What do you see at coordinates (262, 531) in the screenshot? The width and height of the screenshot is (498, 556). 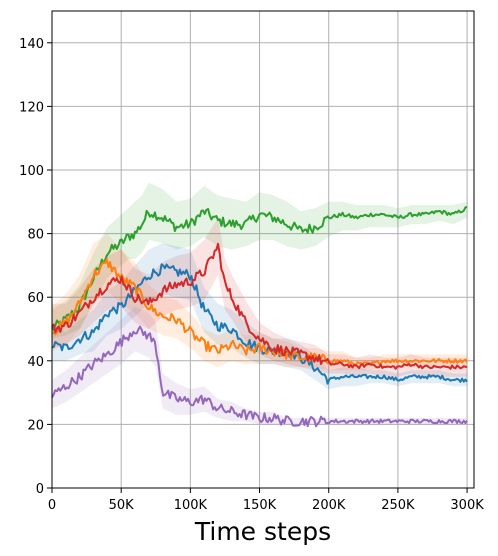 I see `x-axis-title: Time steps` at bounding box center [262, 531].